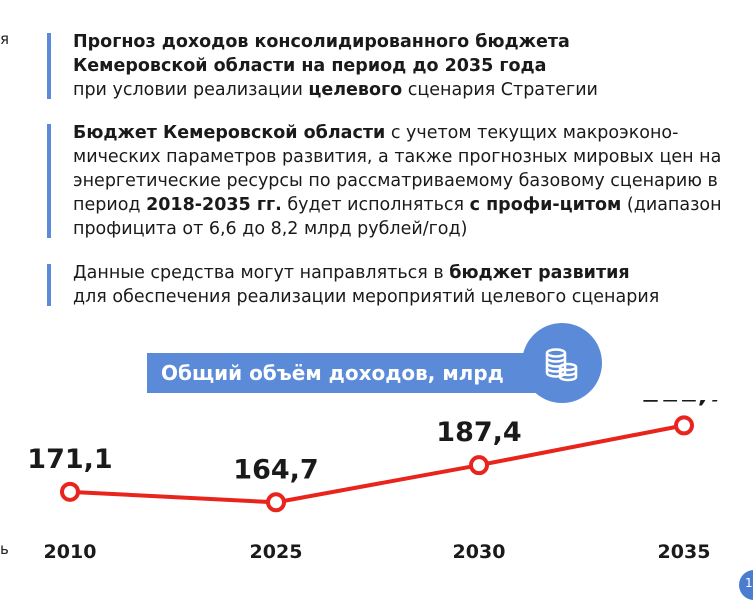  I want to click on series-line, so click(377, 464).